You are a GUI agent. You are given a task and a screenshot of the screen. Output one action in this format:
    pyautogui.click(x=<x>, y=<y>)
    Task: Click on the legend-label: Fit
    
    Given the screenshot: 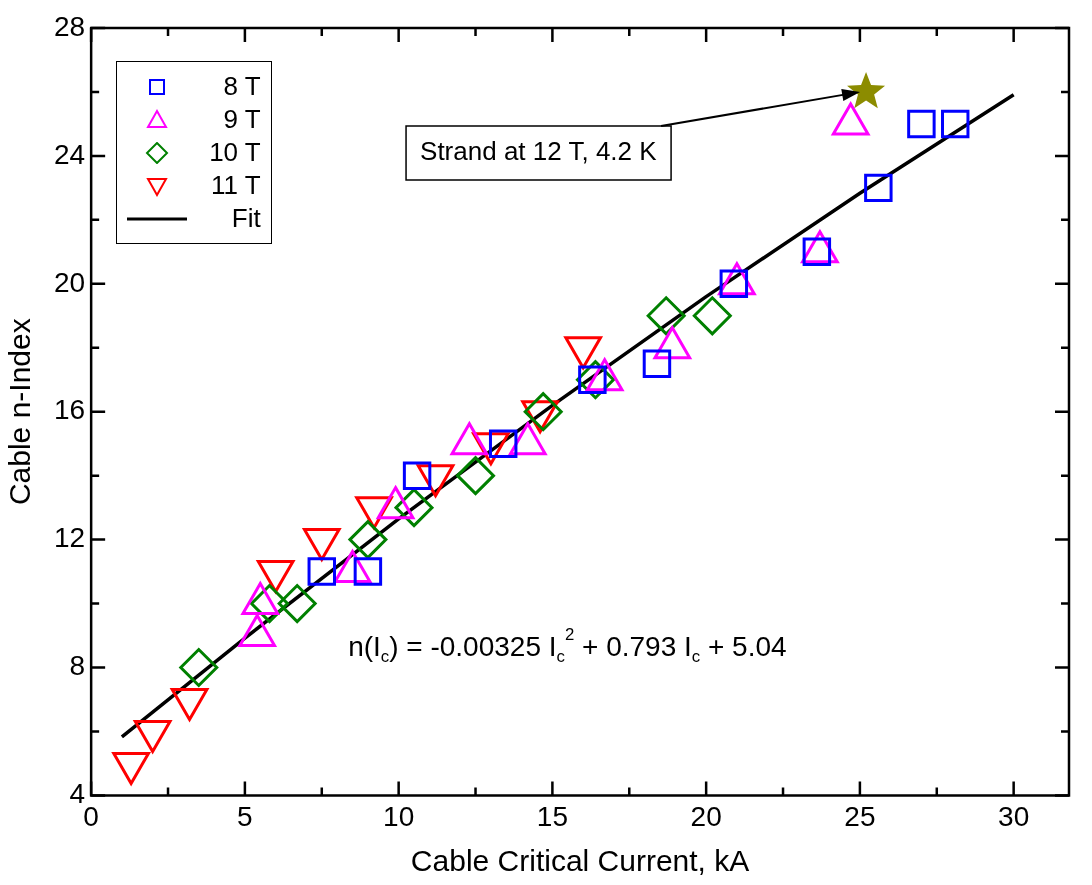 What is the action you would take?
    pyautogui.click(x=245, y=218)
    